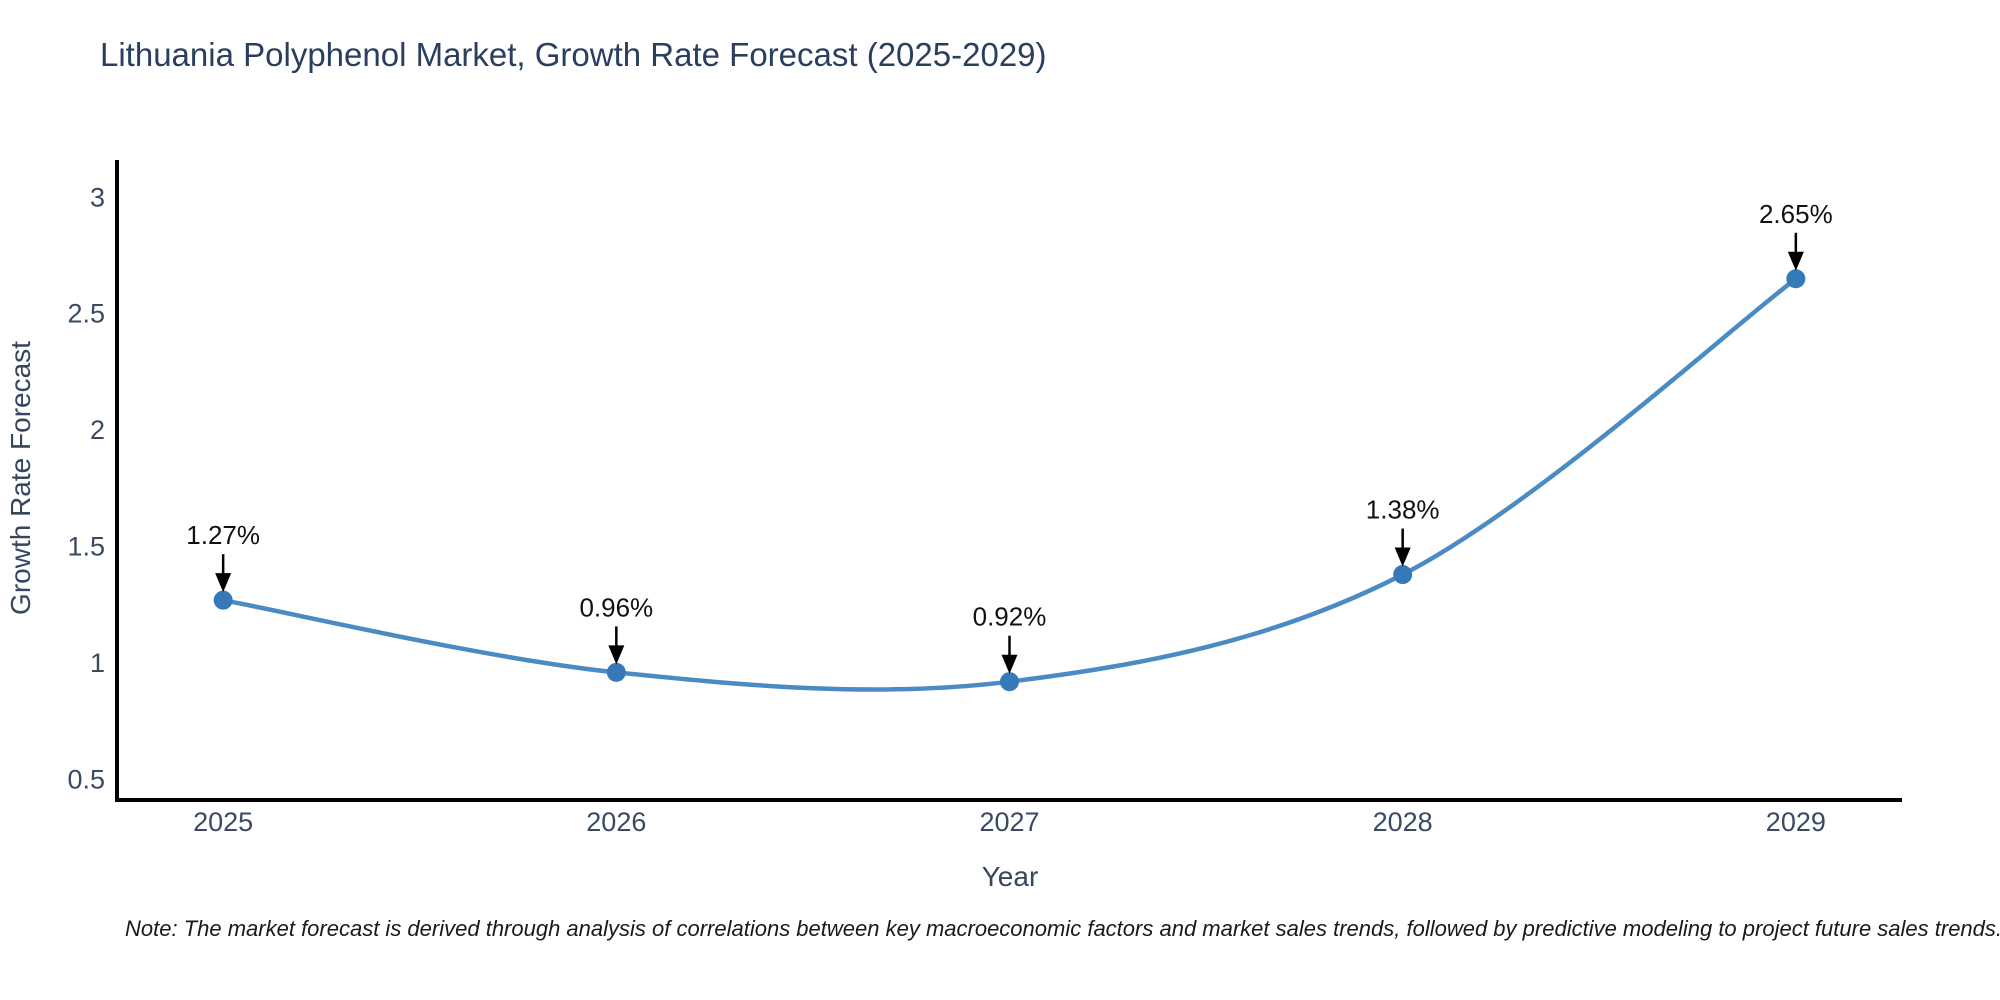  I want to click on x-tick-label: 2029, so click(1796, 822).